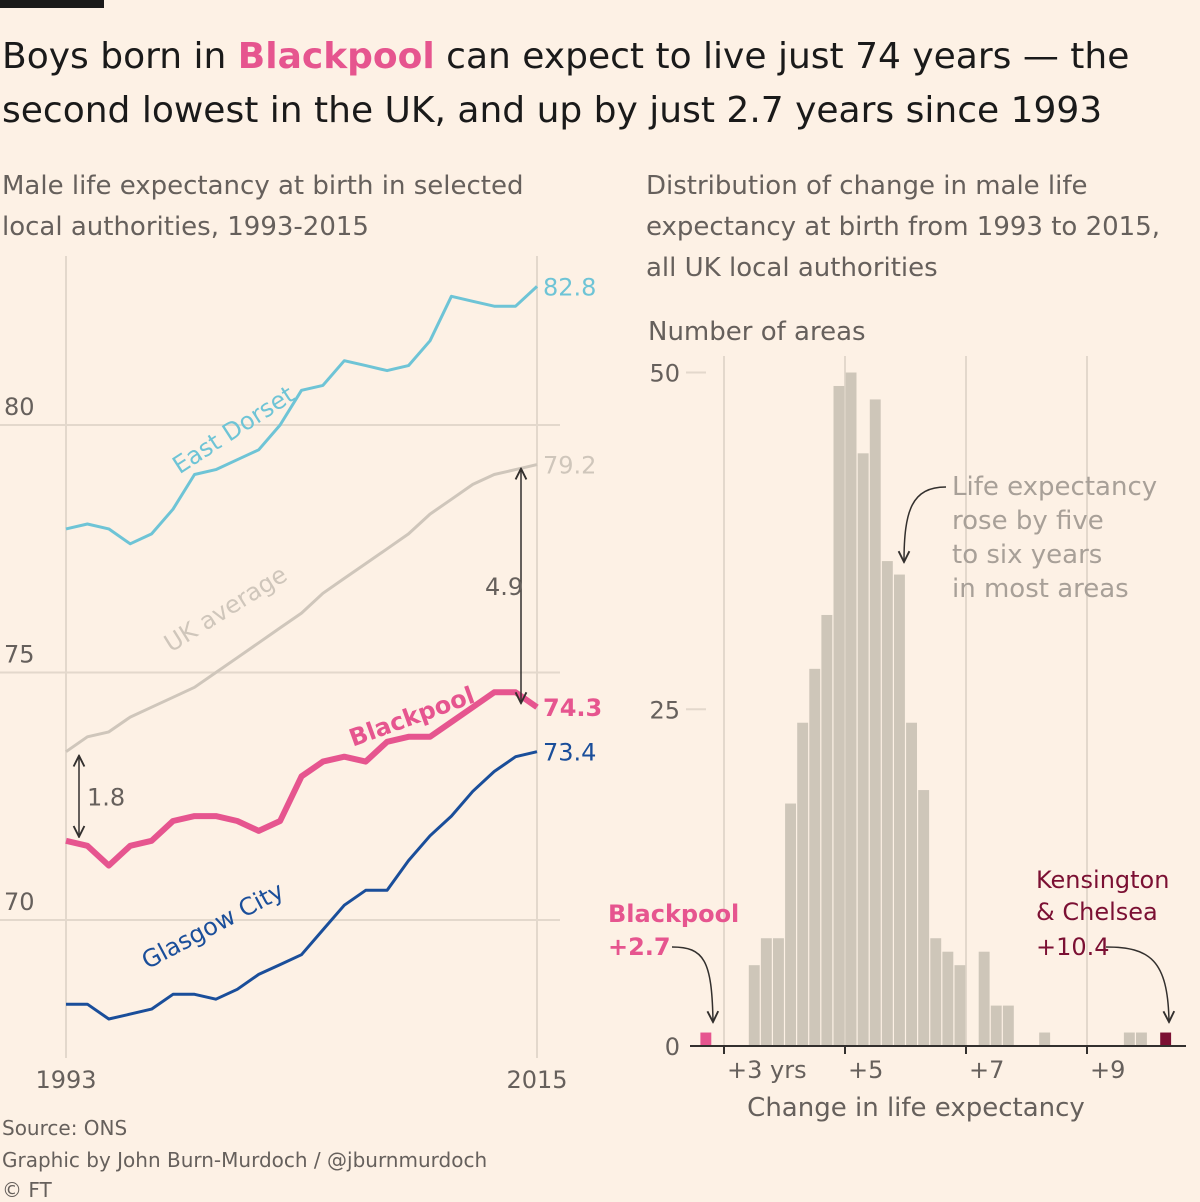 The width and height of the screenshot is (1200, 1202). Describe the element at coordinates (673, 914) in the screenshot. I see `blackpool-callout-name: Blackpool` at that location.